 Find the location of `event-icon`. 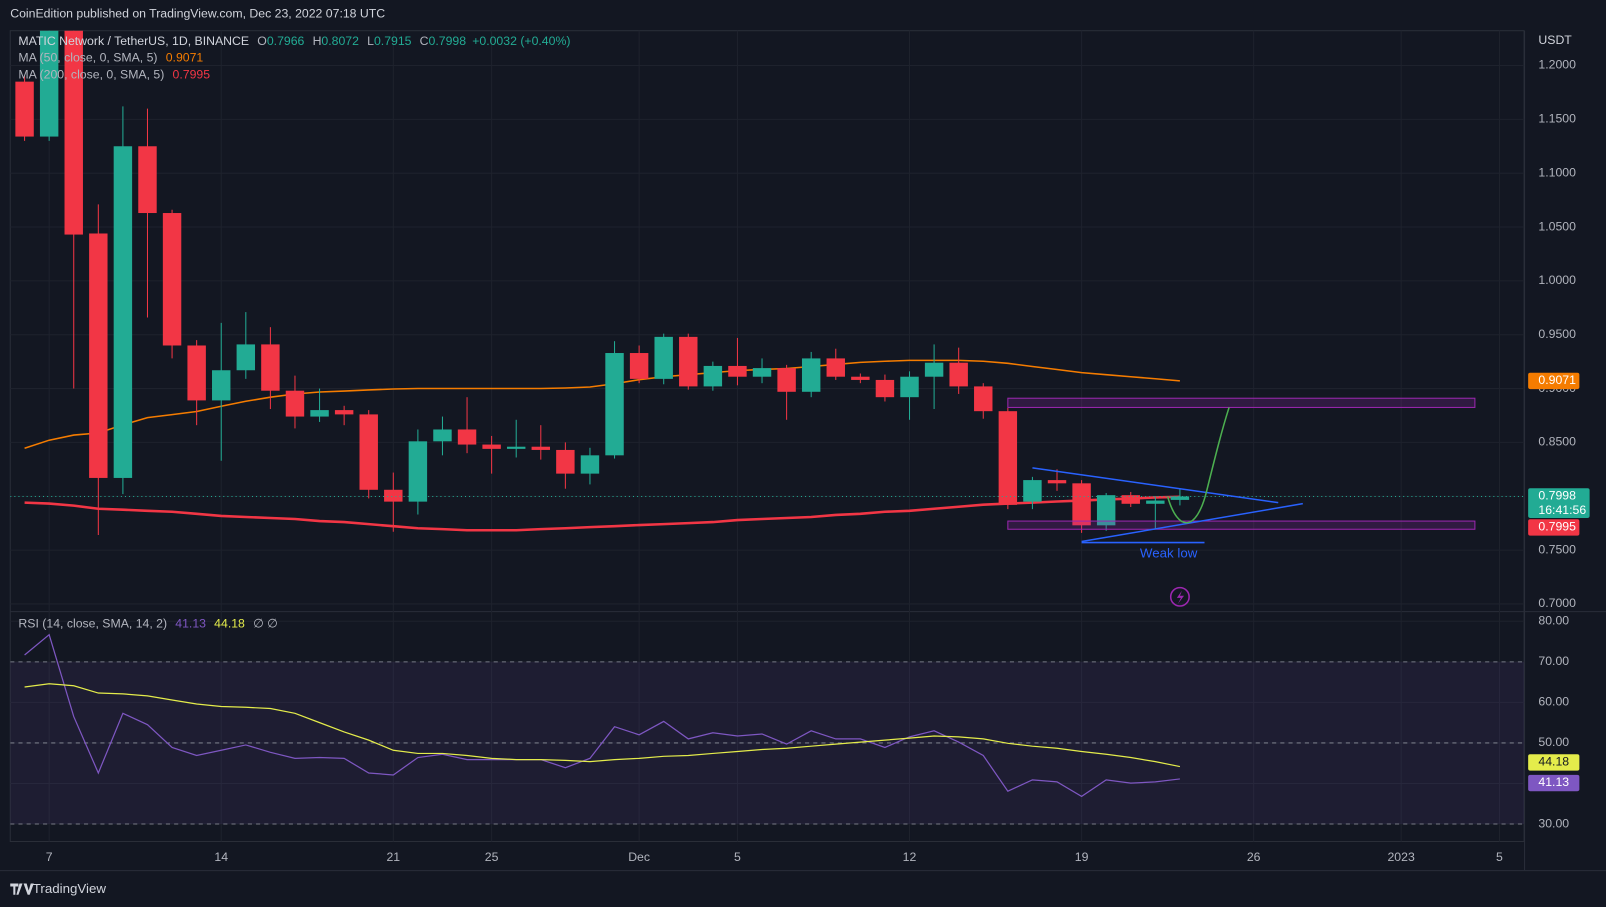

event-icon is located at coordinates (1179, 596).